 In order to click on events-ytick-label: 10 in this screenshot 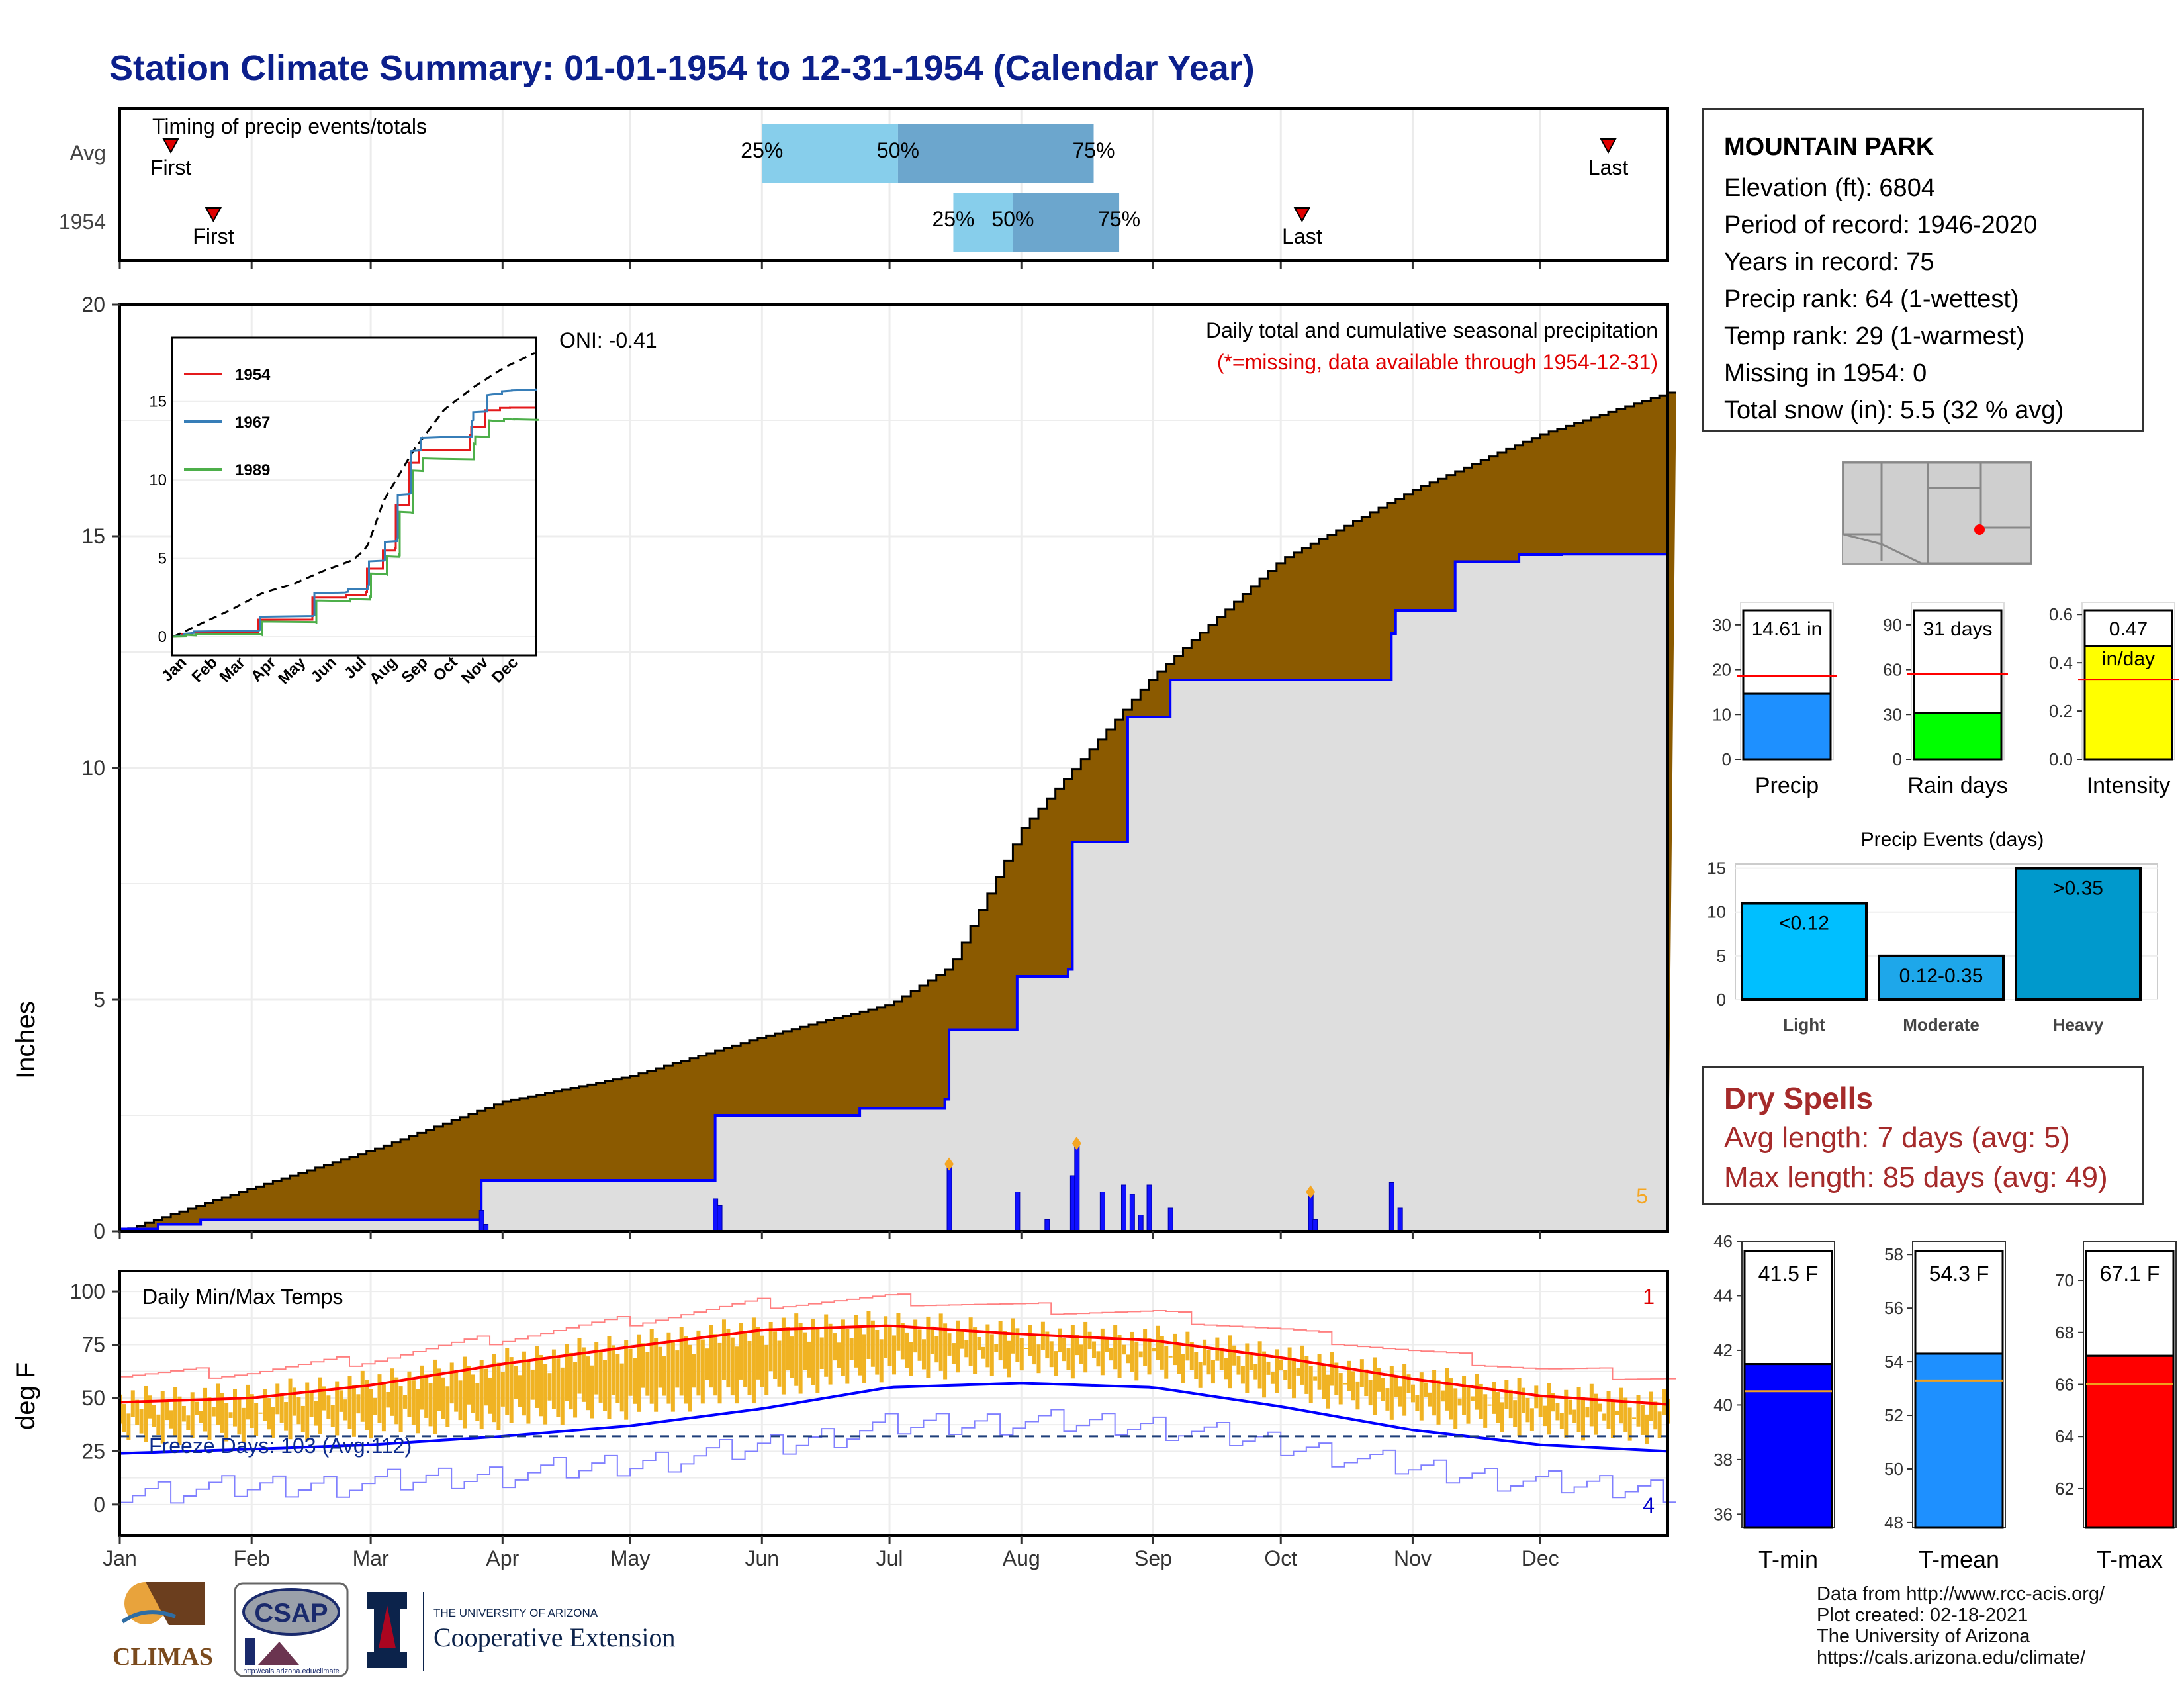, I will do `click(1716, 912)`.